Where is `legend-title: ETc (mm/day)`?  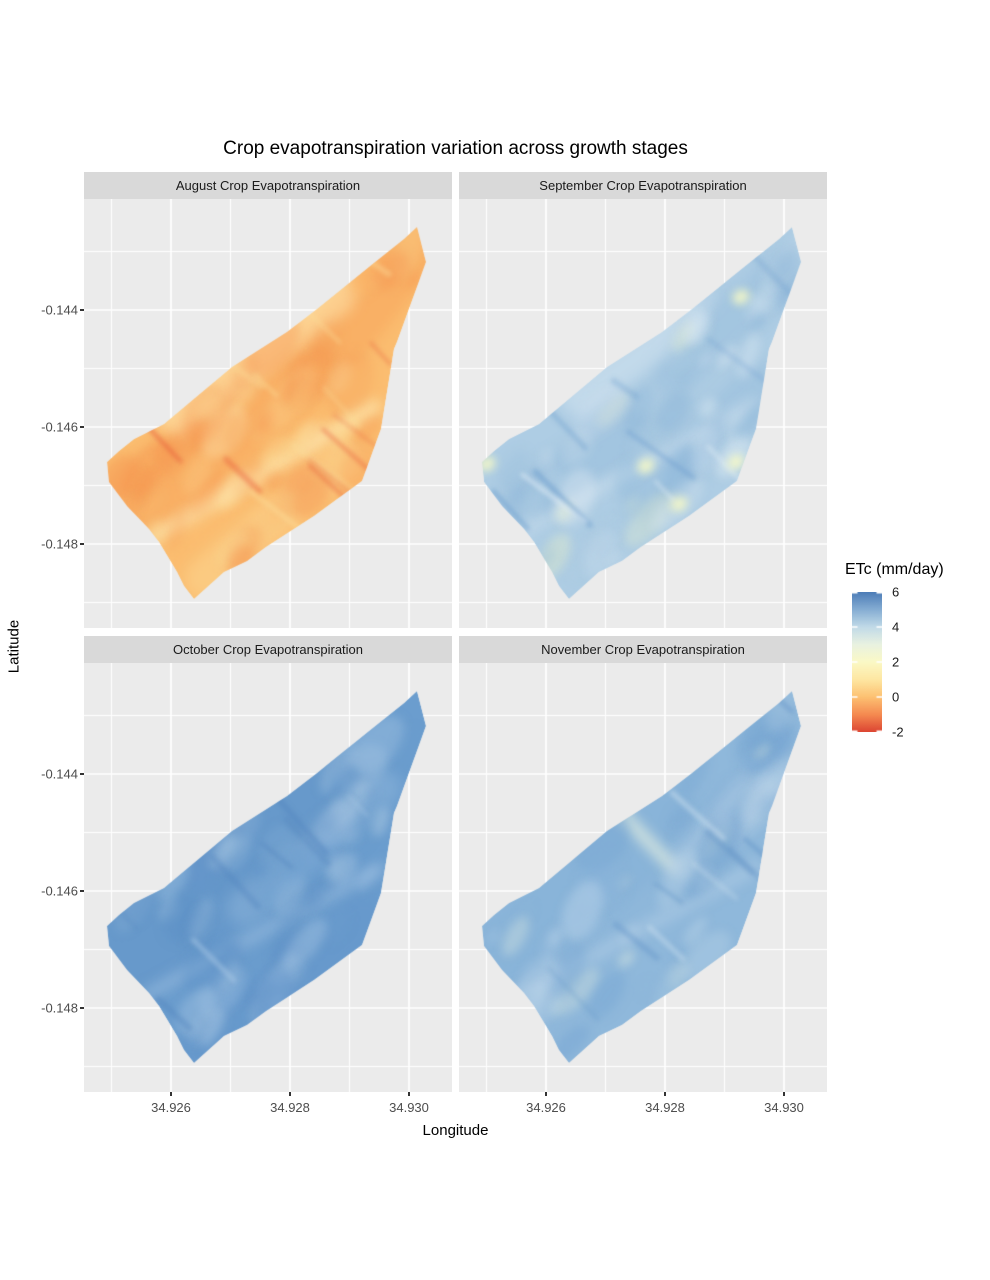
legend-title: ETc (mm/day) is located at coordinates (894, 569).